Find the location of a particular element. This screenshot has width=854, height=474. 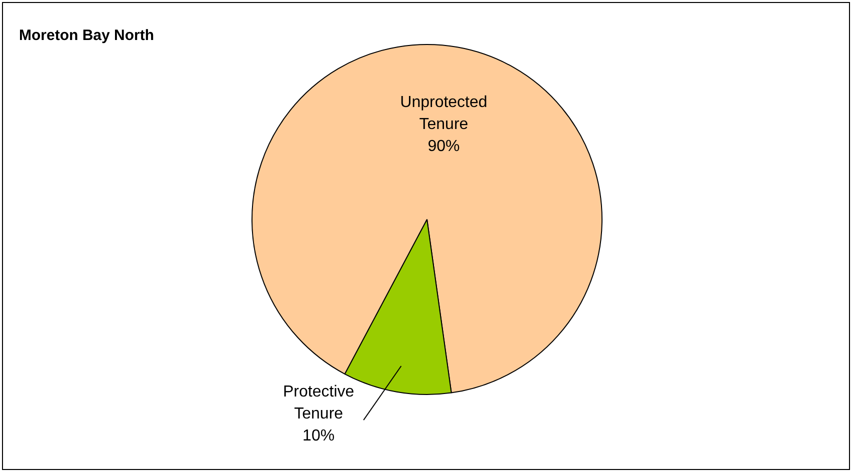

slice-label: Protective Tenure is located at coordinates (318, 402).